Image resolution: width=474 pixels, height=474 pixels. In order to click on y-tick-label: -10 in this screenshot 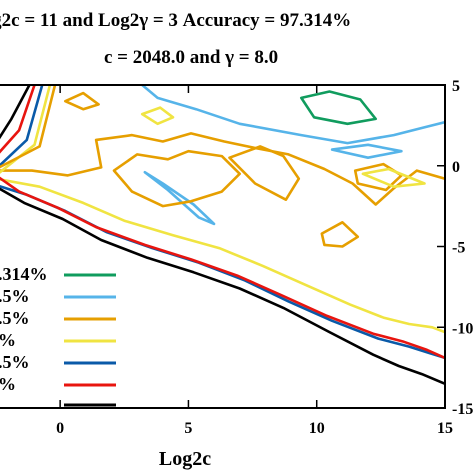, I will do `click(462, 328)`.